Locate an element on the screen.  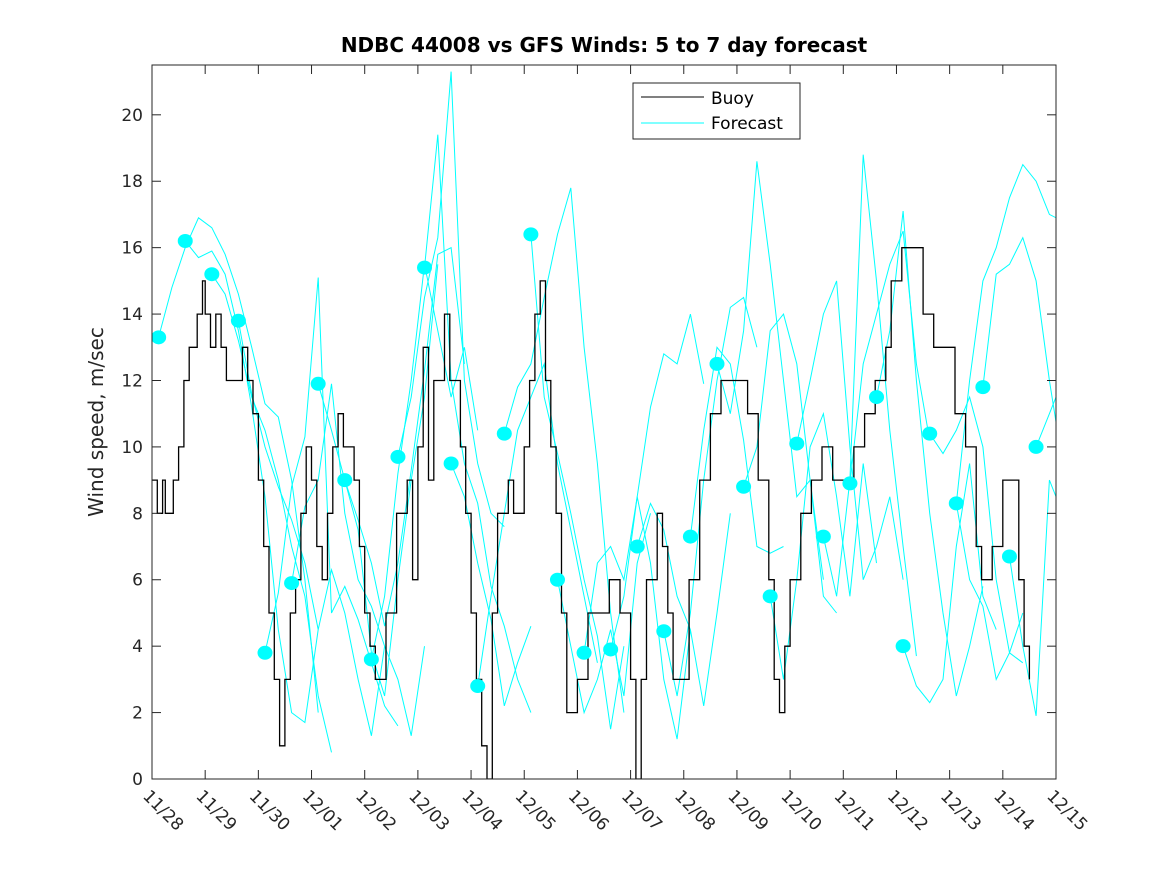
y-tick-label: 6 is located at coordinates (137, 581).